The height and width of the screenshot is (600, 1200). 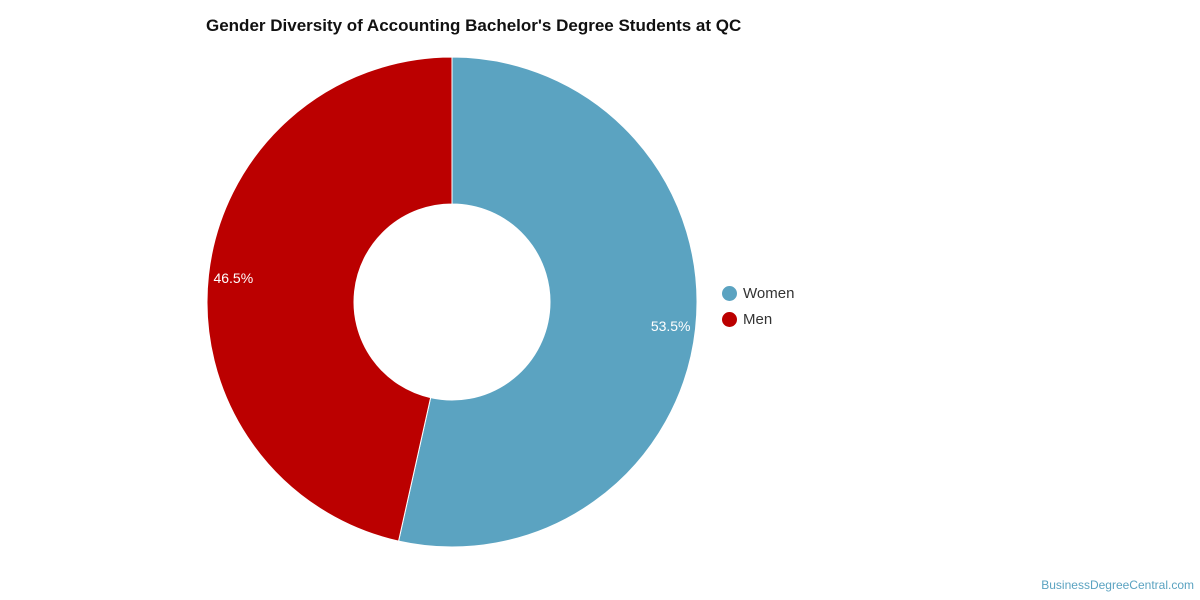 I want to click on legend-label: Women, so click(x=769, y=293).